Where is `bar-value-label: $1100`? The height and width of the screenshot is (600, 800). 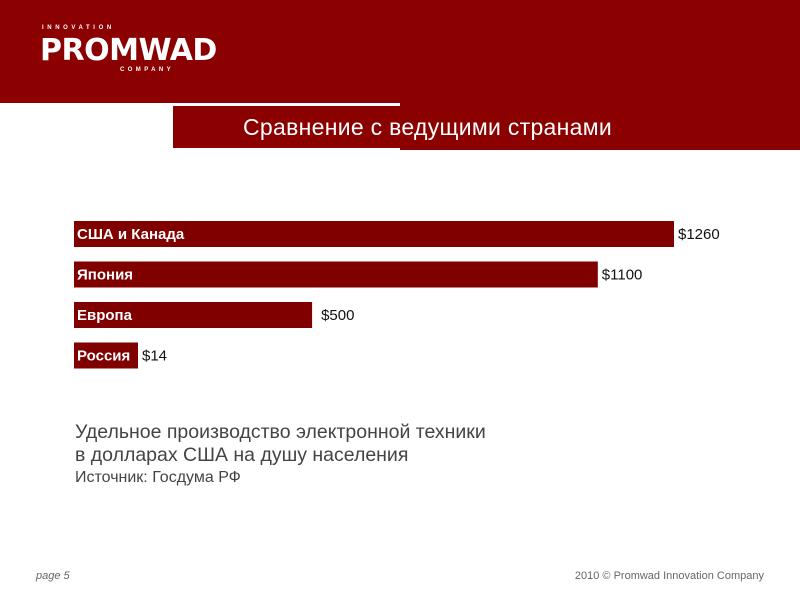 bar-value-label: $1100 is located at coordinates (622, 275).